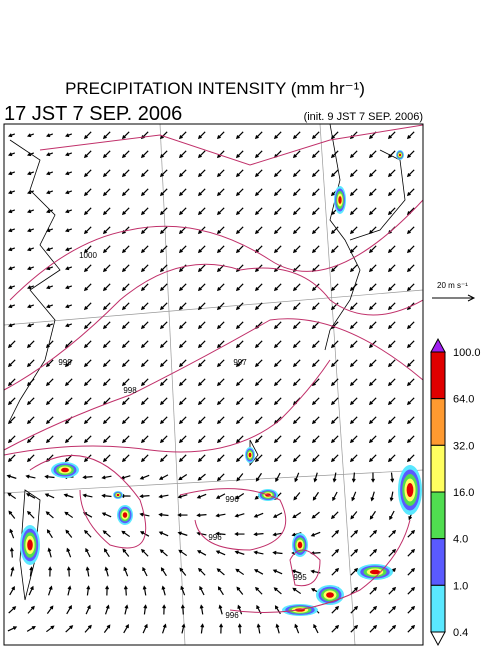  Describe the element at coordinates (215, 88) in the screenshot. I see `title: PRECIPITATION INTENSITY (mm hr⁻¹)` at that location.